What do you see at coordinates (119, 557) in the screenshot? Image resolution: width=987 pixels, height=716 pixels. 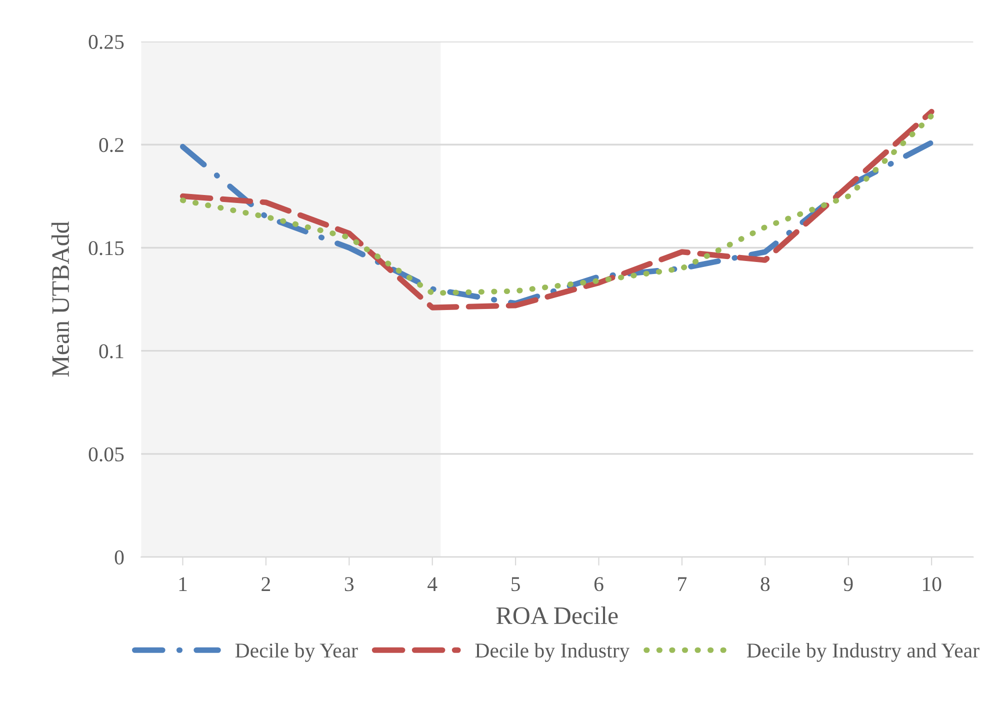 I see `y-tick-label: 0` at bounding box center [119, 557].